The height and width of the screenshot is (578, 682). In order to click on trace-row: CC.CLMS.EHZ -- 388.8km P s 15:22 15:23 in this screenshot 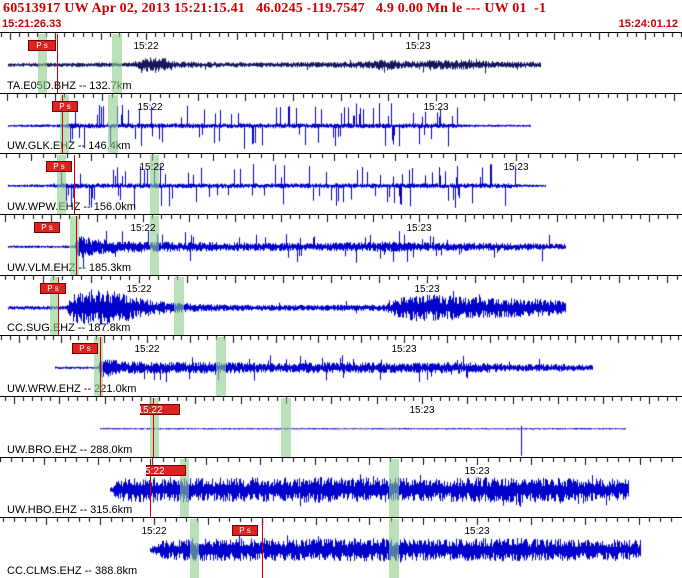, I will do `click(341, 547)`.